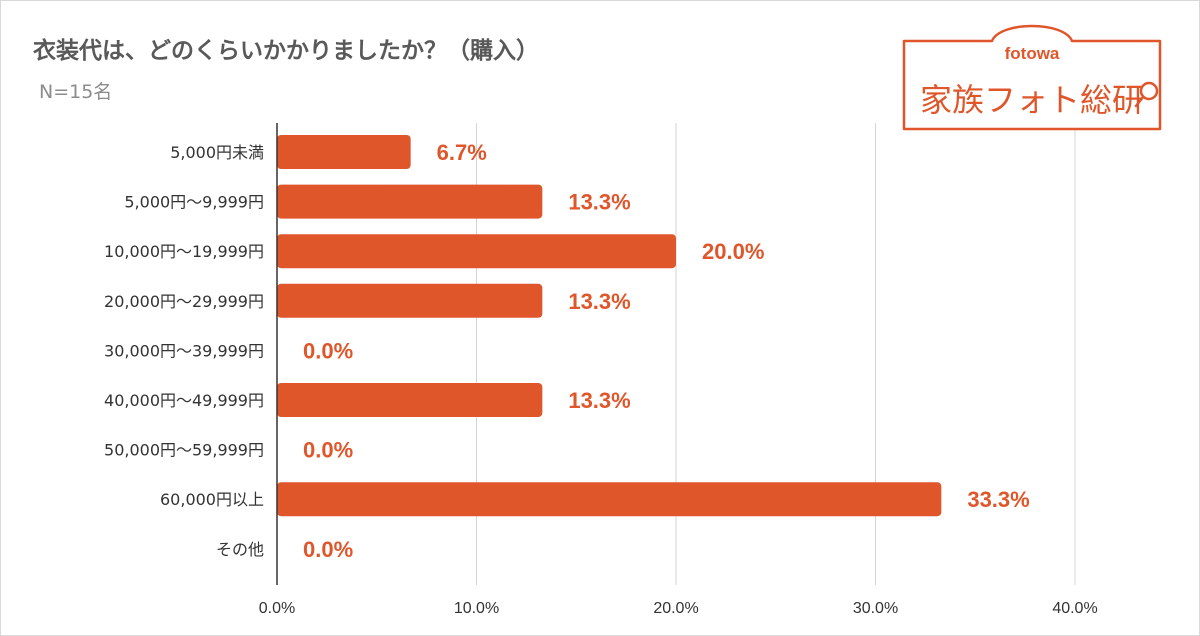  I want to click on data-label: 20.0%, so click(733, 251).